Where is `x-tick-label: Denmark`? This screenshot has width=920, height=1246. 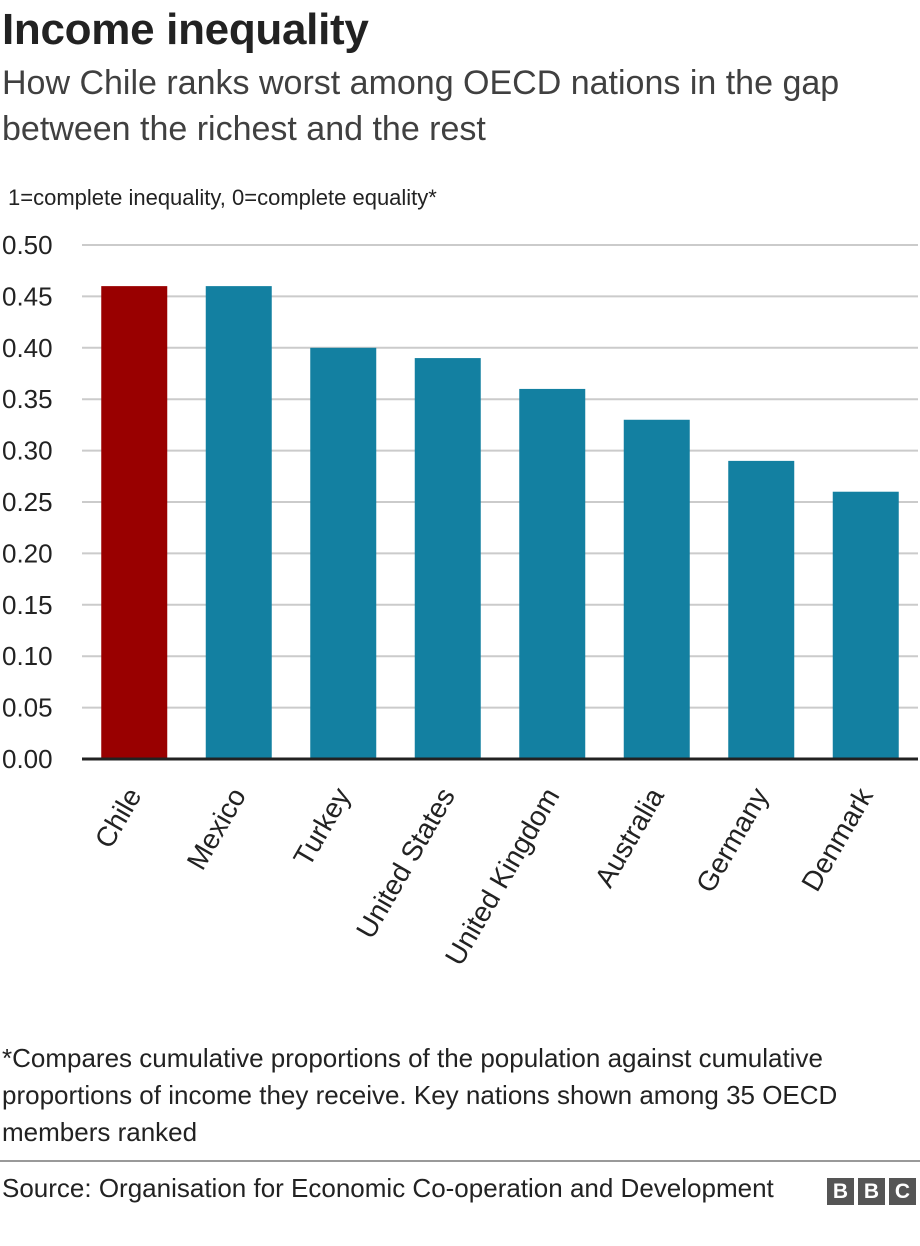 x-tick-label: Denmark is located at coordinates (837, 839).